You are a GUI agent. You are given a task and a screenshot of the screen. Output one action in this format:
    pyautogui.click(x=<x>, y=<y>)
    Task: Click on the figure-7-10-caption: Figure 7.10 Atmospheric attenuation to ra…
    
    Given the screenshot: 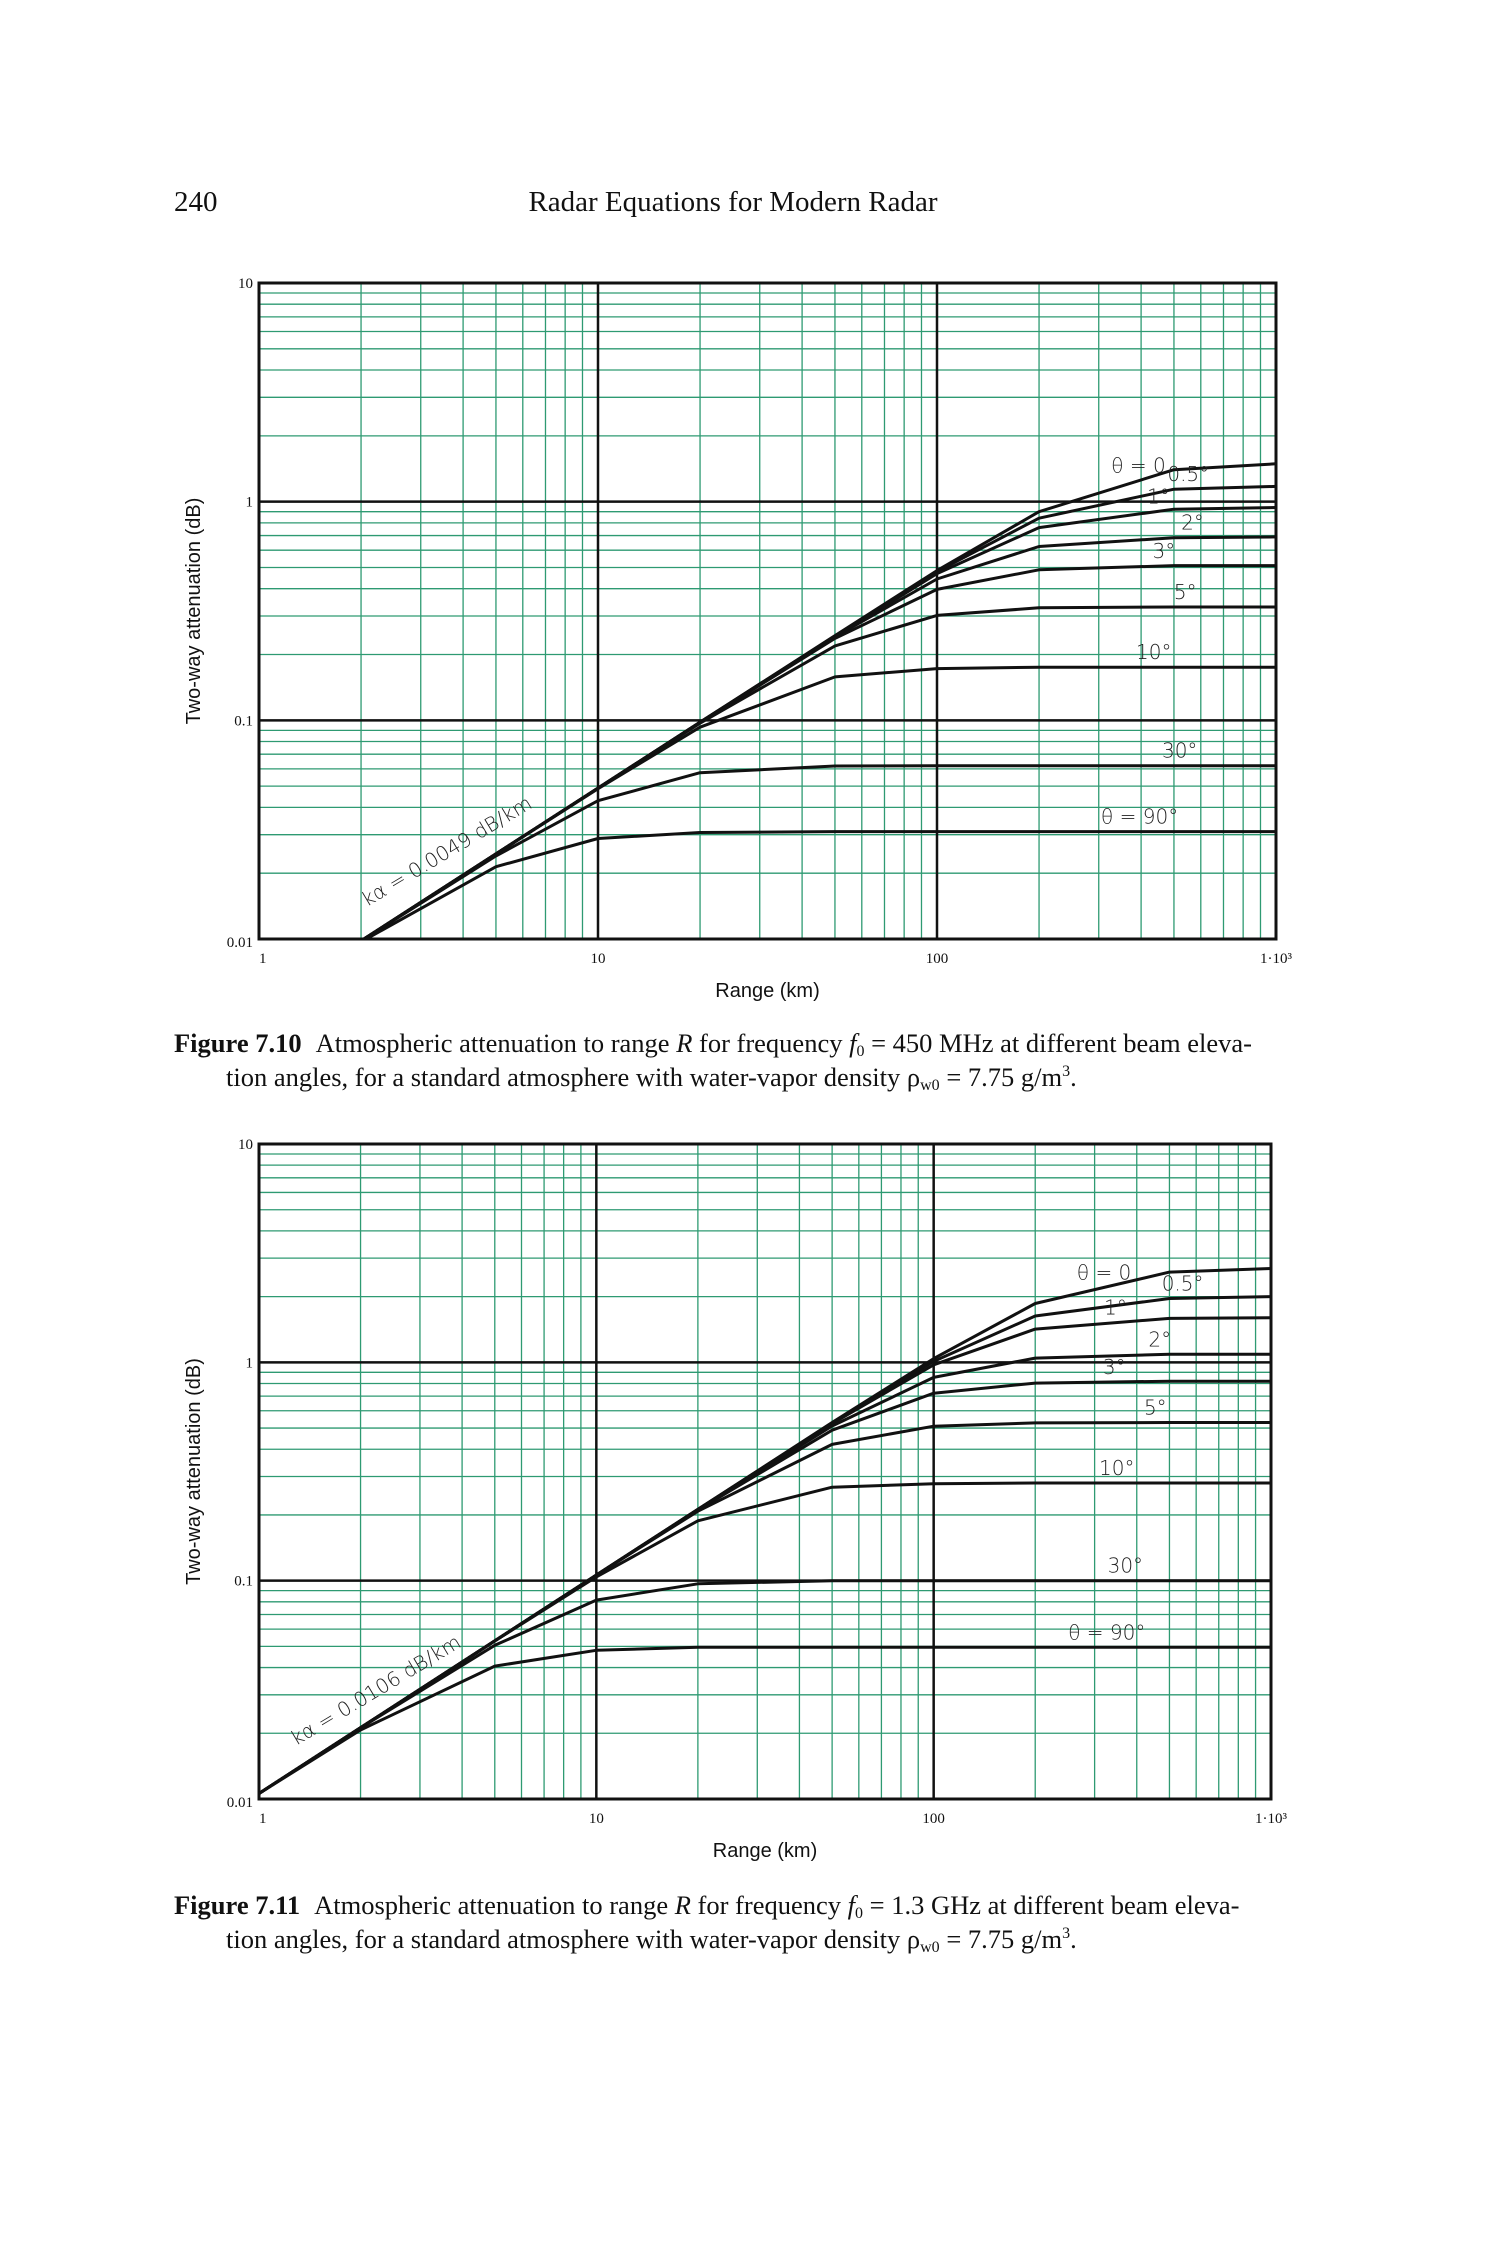 What is the action you would take?
    pyautogui.click(x=749, y=1060)
    